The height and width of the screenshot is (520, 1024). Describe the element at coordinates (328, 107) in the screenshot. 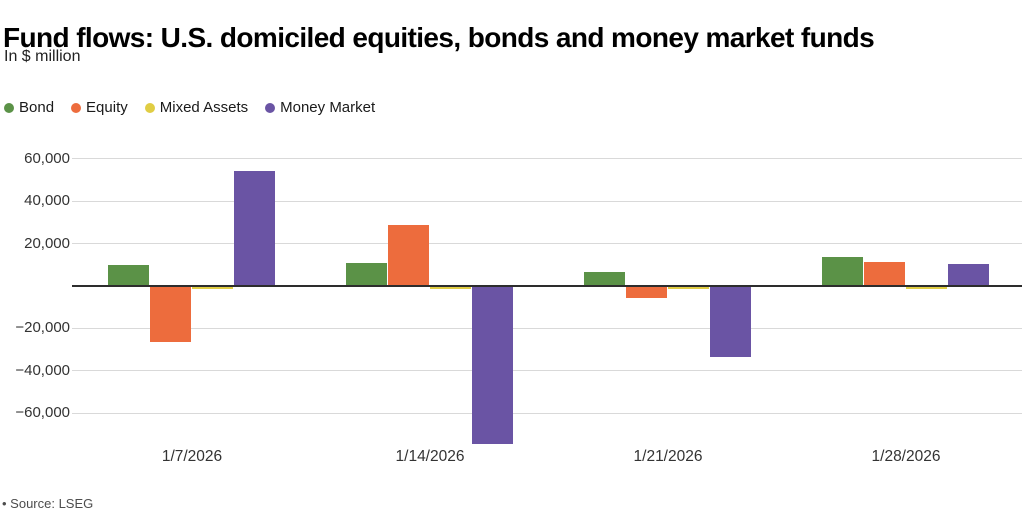

I see `legend-label: Money Market` at that location.